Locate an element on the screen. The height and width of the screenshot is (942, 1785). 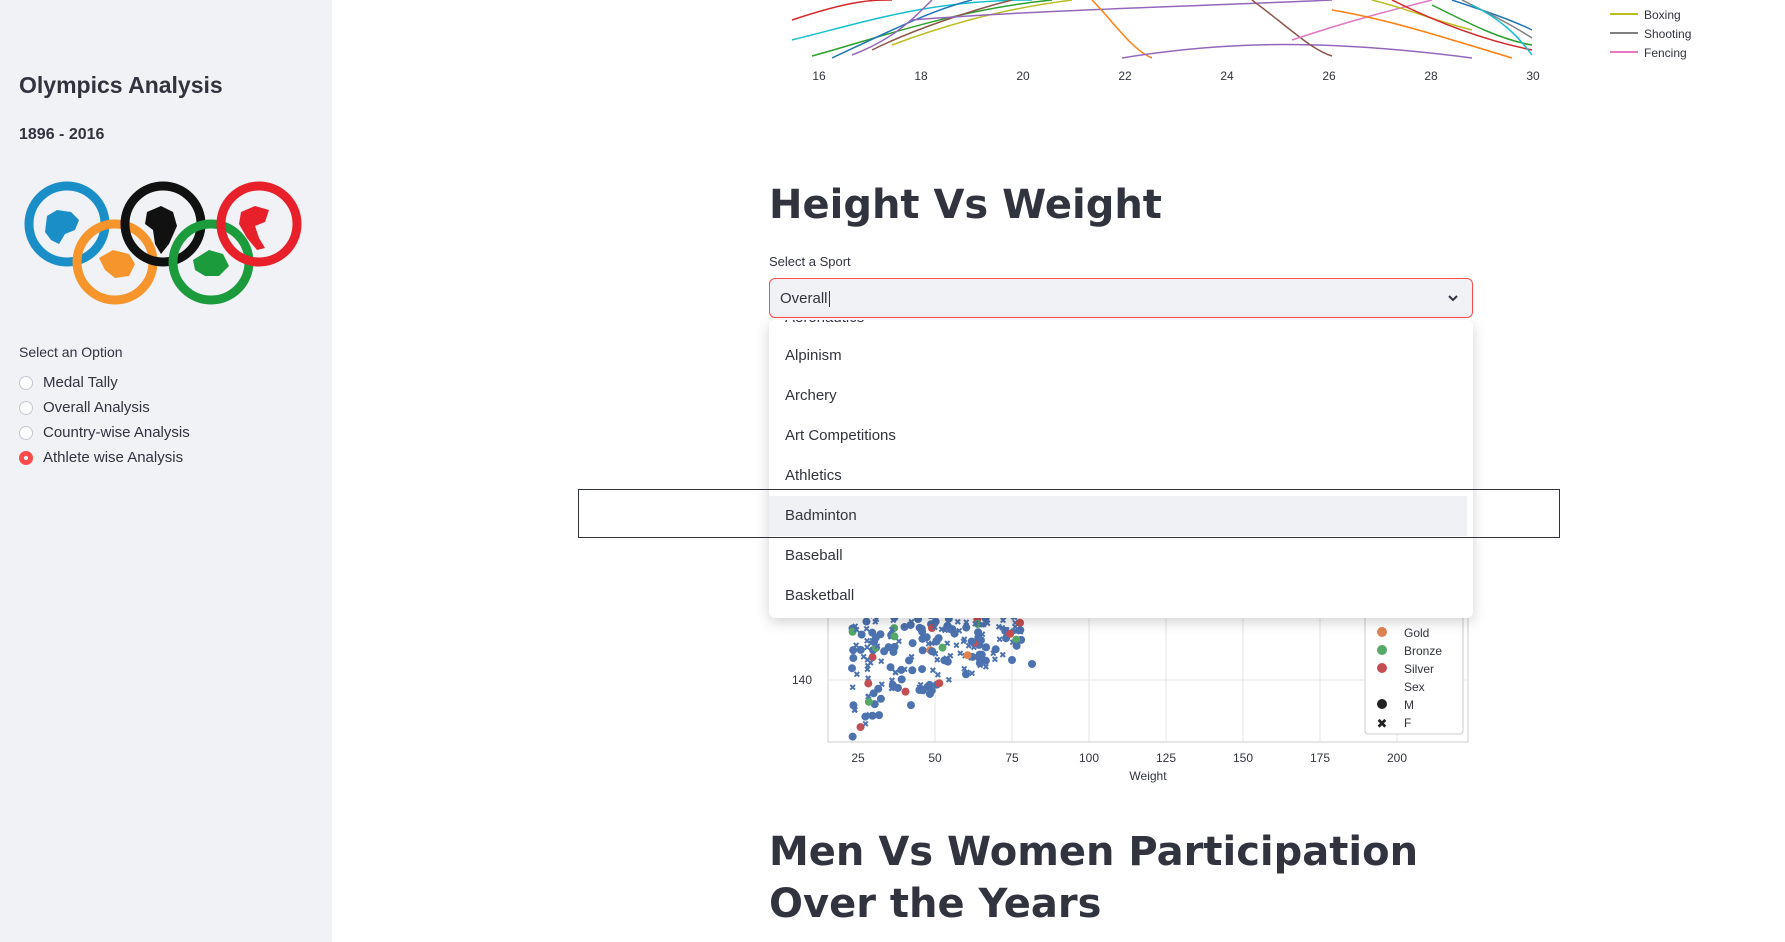
dropdown-item: Art Competitions is located at coordinates (840, 435).